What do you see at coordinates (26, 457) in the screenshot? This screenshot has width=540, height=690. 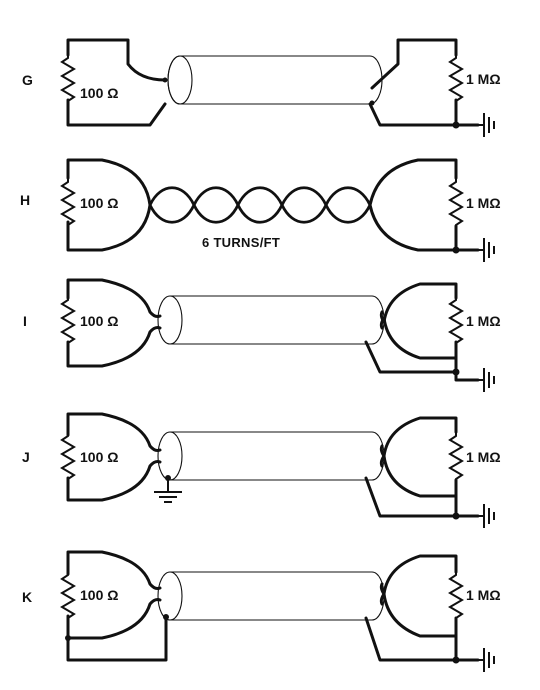 I see `circuit-label: J` at bounding box center [26, 457].